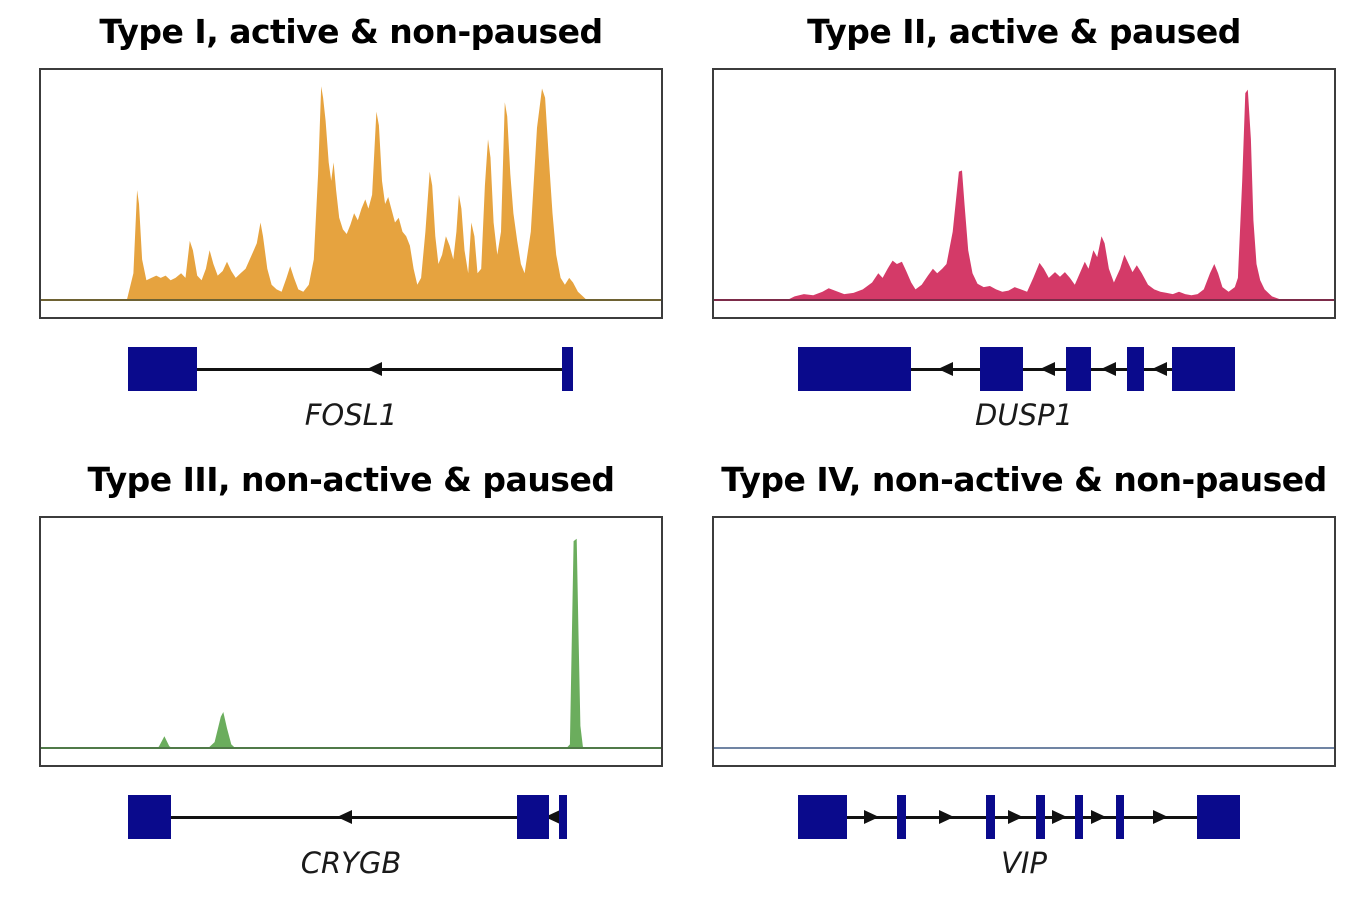  I want to click on panel-title: Type I, active & non-paused, so click(351, 31).